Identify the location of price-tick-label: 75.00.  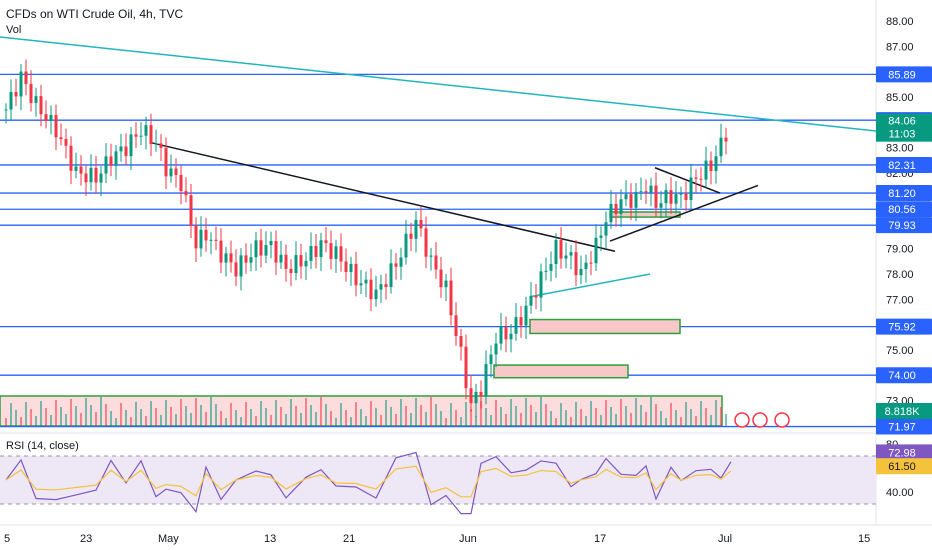
(900, 351).